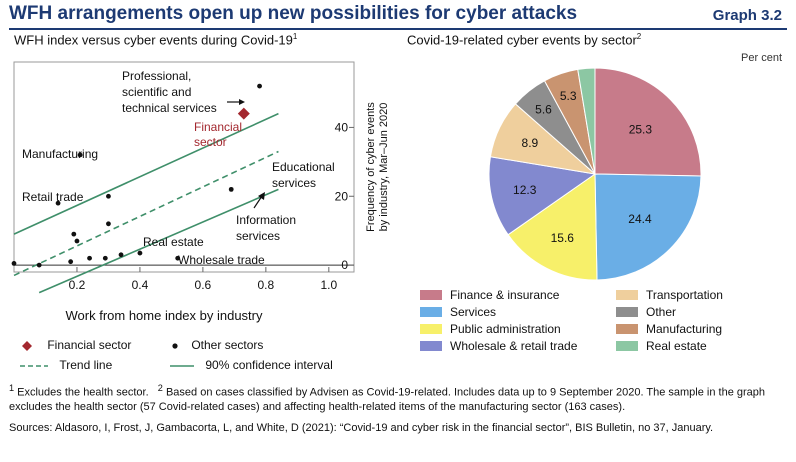 This screenshot has height=462, width=796. I want to click on point-annotation: Retail trade, so click(53, 197).